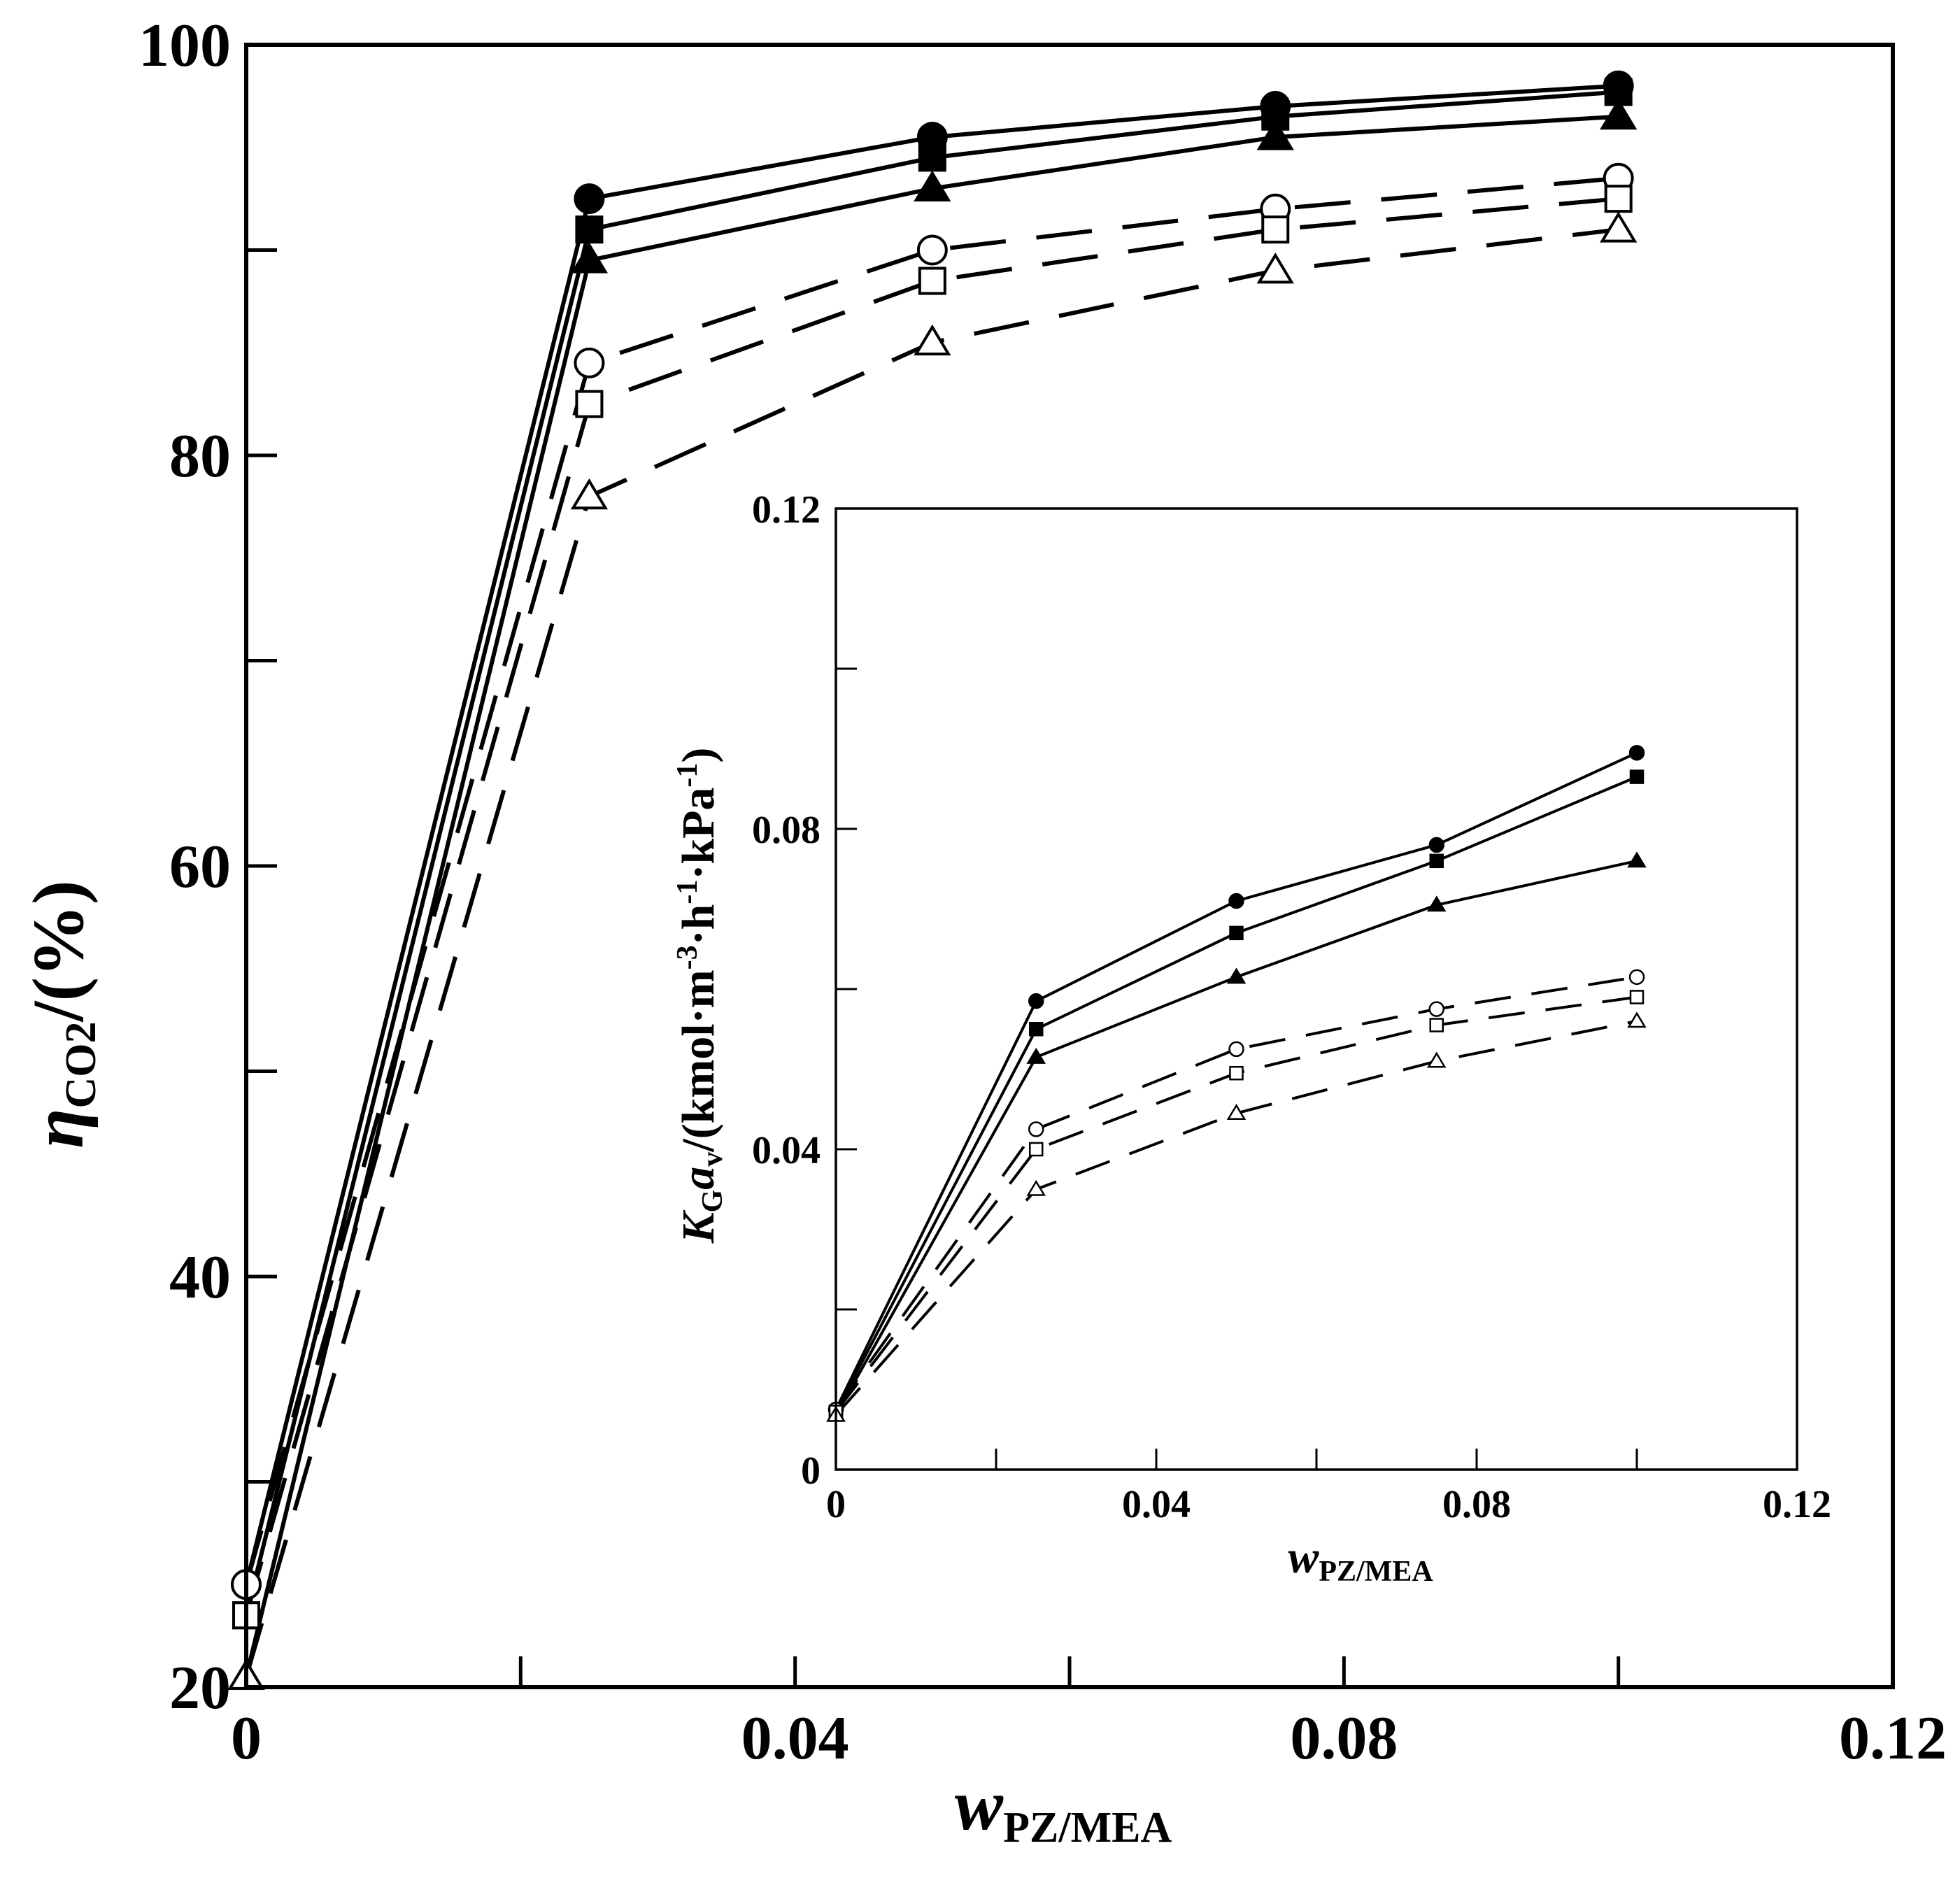 The width and height of the screenshot is (1960, 1890). Describe the element at coordinates (836, 1504) in the screenshot. I see `inset-x-tick-label: 0` at that location.